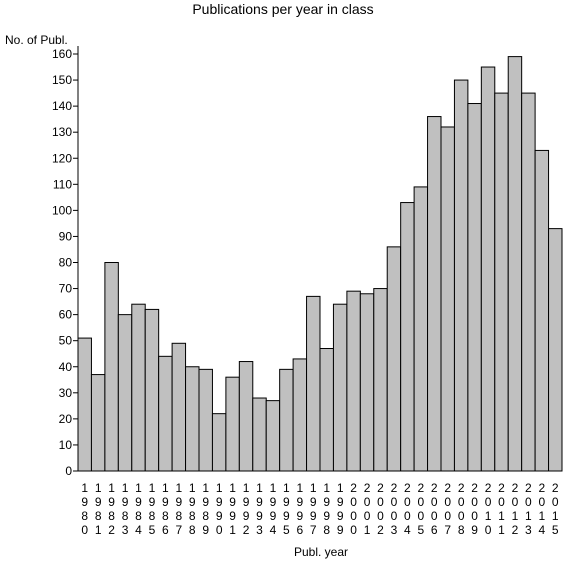  I want to click on y-tick-label: 30, so click(66, 393).